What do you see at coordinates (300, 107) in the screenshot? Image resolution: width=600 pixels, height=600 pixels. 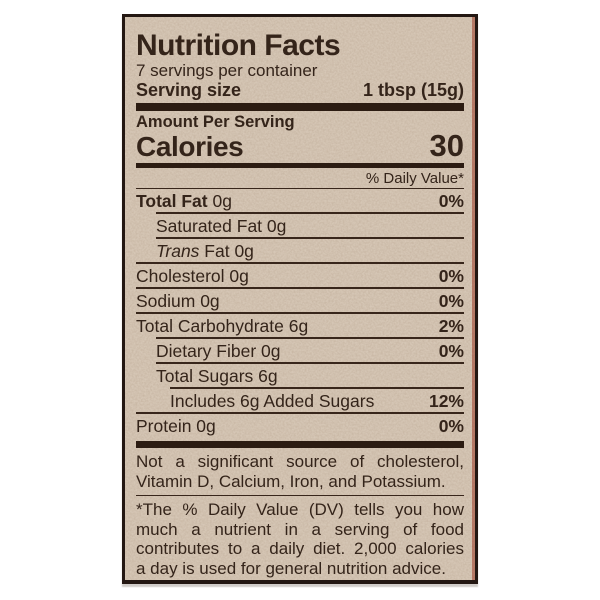 I see `thick-divider-top` at bounding box center [300, 107].